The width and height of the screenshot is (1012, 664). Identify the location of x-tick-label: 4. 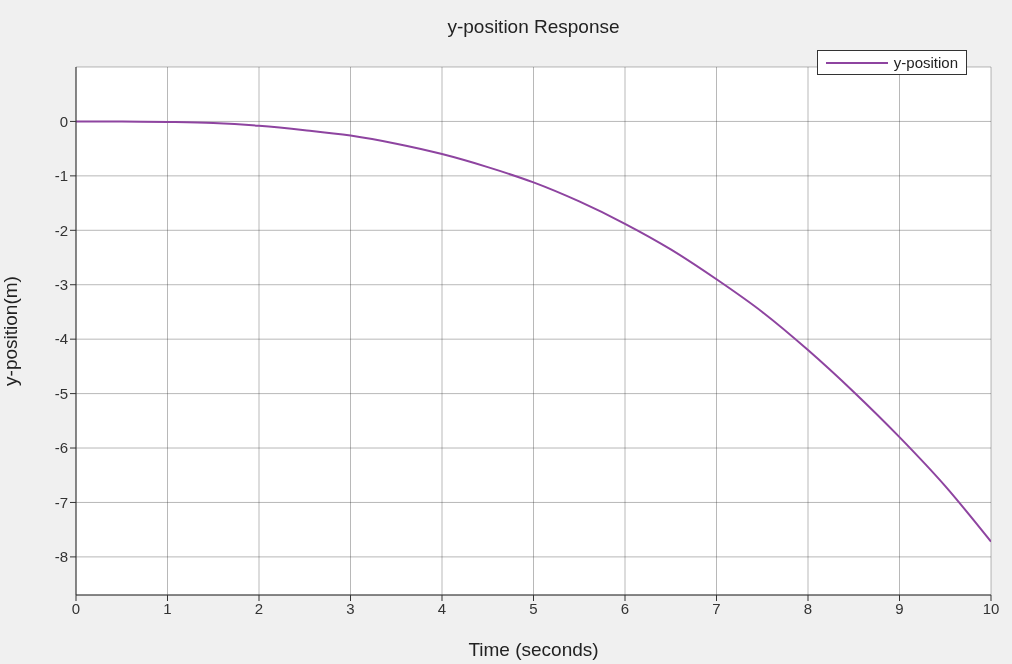
(442, 608).